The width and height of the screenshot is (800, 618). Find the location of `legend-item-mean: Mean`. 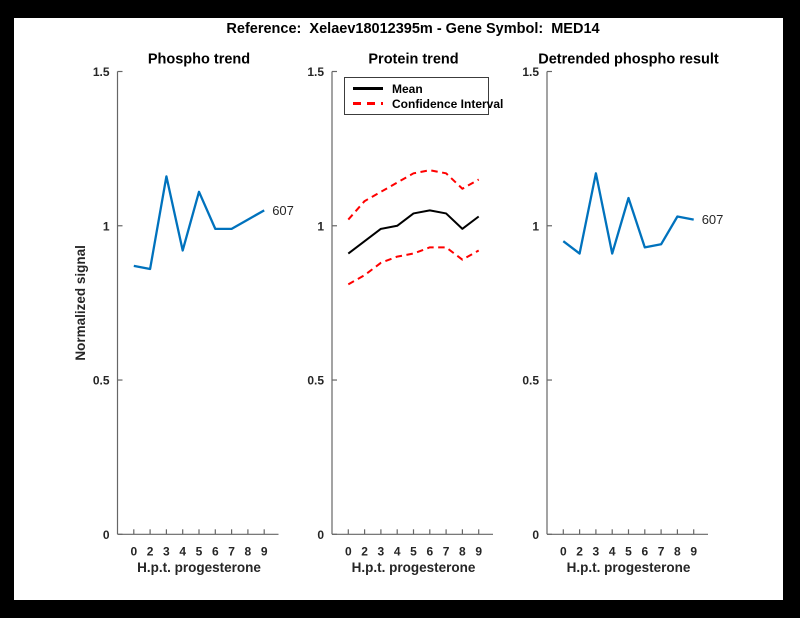

legend-item-mean: Mean is located at coordinates (416, 89).